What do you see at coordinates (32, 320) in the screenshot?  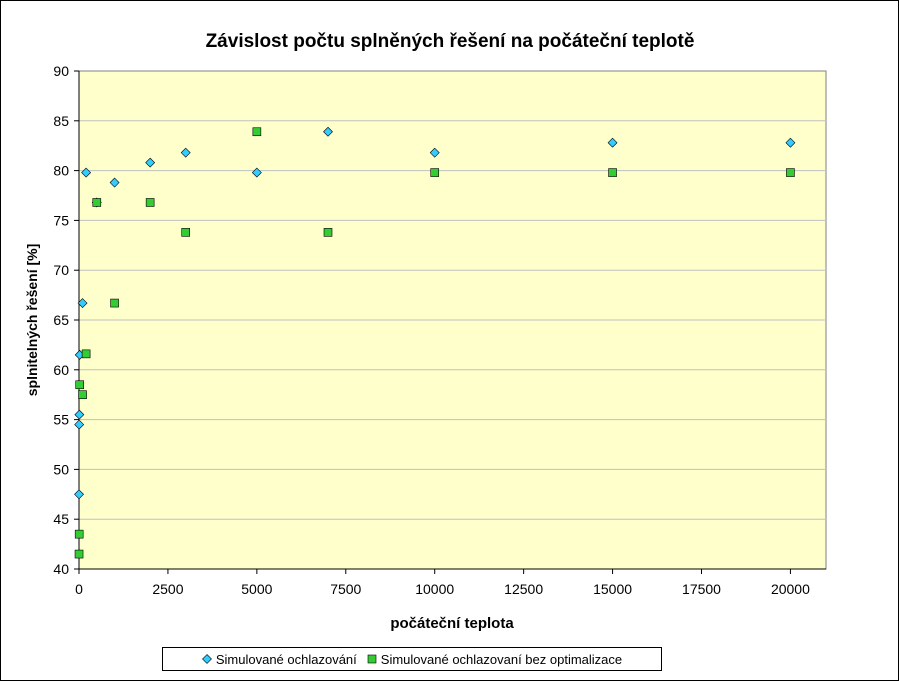 I see `y-axis-label: splnitelných řešení [%]` at bounding box center [32, 320].